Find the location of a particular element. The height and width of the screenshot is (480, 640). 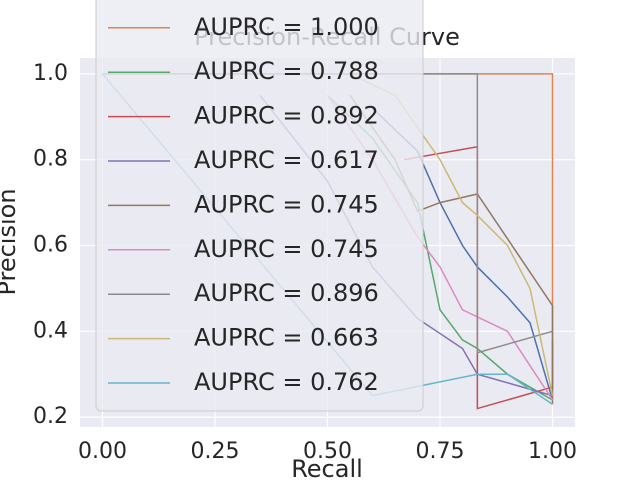

y-axis-label: Precision is located at coordinates (10, 241).